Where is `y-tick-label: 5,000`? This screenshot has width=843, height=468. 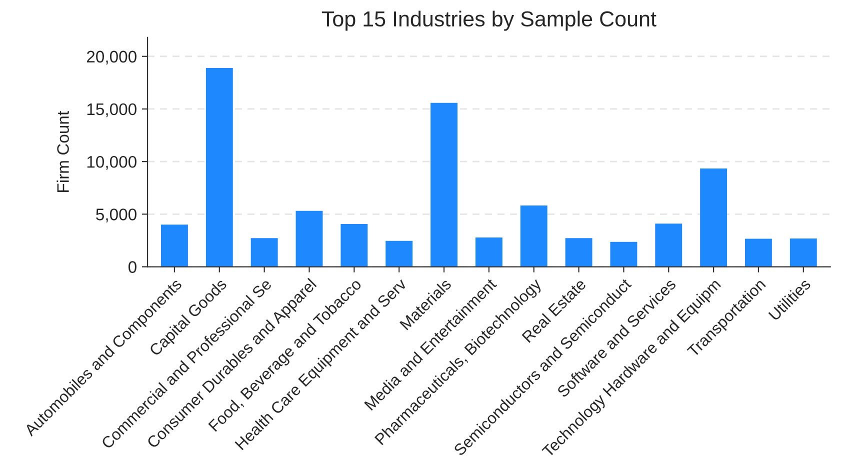 y-tick-label: 5,000 is located at coordinates (116, 215).